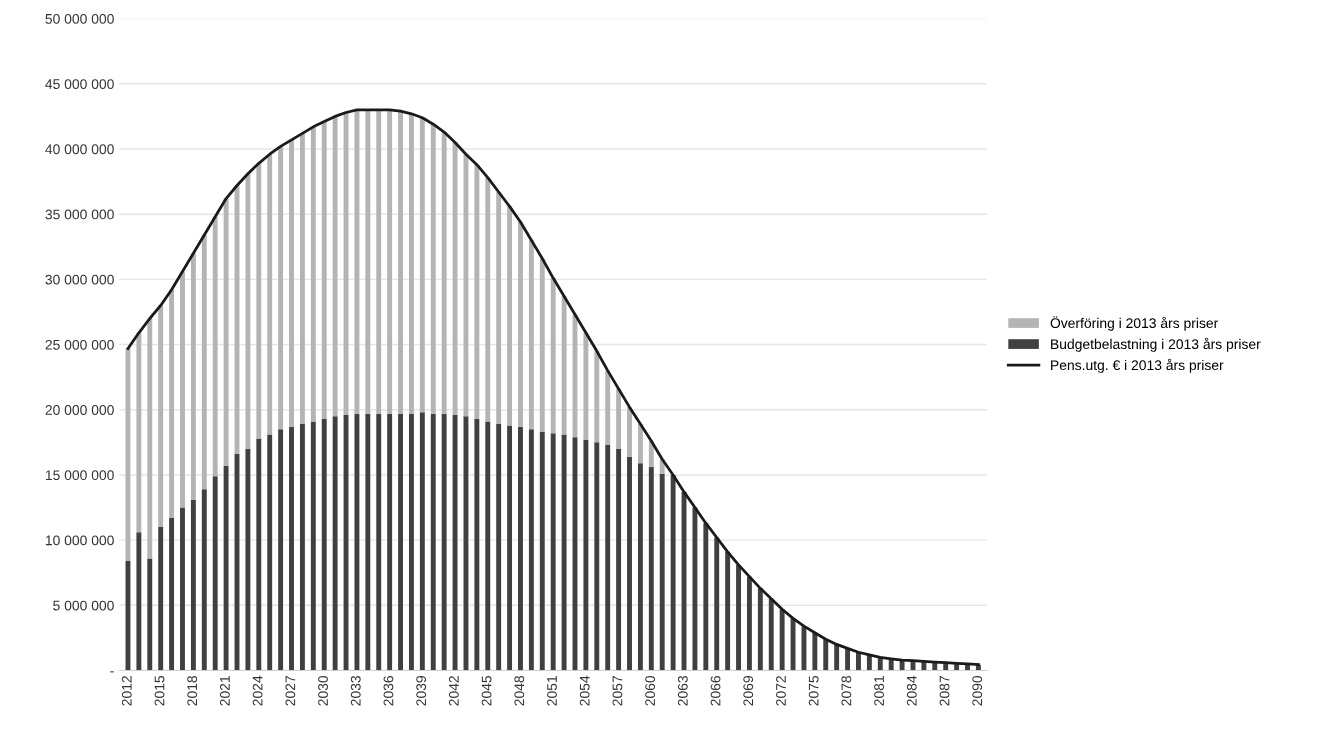 Image resolution: width=1325 pixels, height=745 pixels. Describe the element at coordinates (519, 690) in the screenshot. I see `x-tick-label: 2048` at that location.